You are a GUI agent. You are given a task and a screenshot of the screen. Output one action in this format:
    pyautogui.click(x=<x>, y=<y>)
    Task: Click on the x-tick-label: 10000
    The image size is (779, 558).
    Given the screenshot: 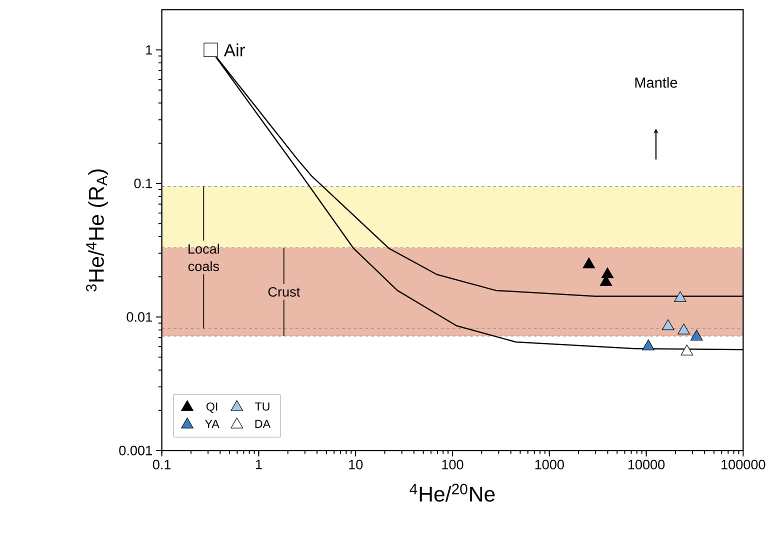 What is the action you would take?
    pyautogui.click(x=646, y=465)
    